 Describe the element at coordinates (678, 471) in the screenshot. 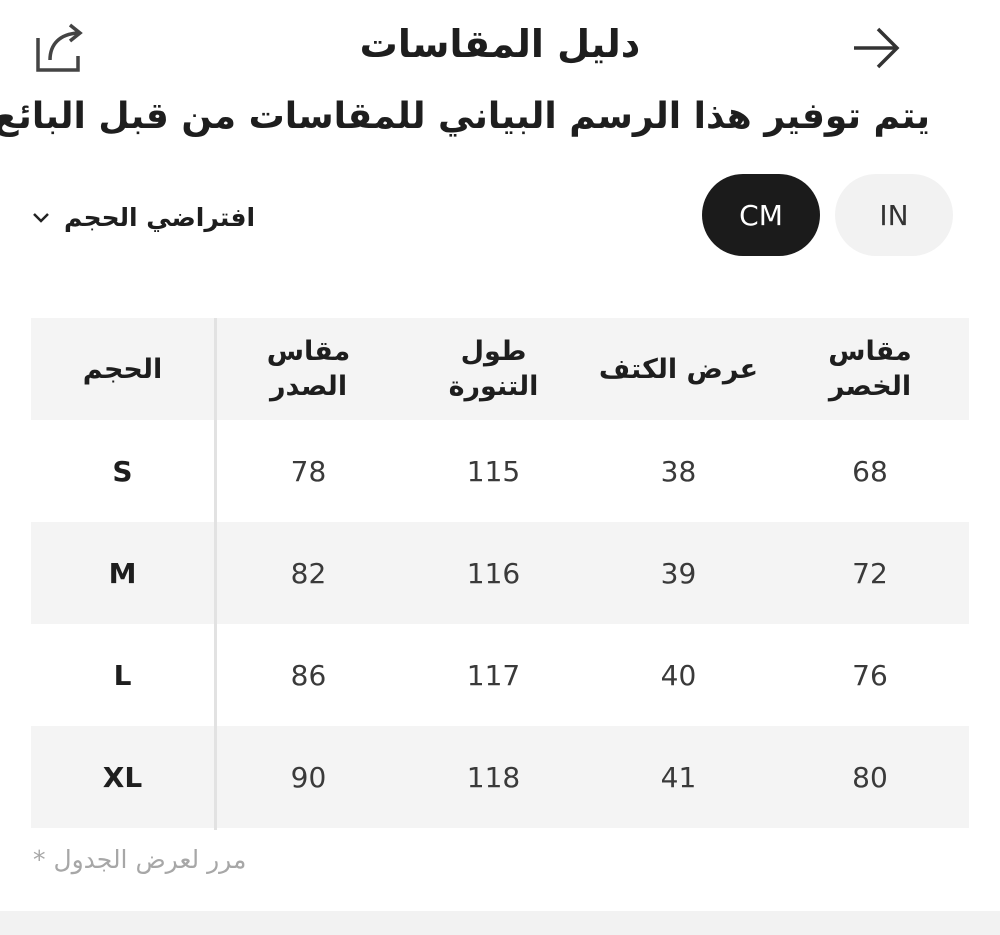

I see `cell-shoulder: 38` at that location.